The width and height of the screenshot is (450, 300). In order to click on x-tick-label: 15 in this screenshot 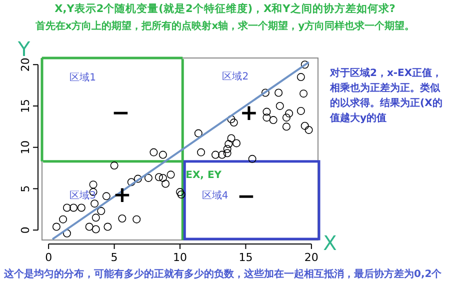, I will do `click(245, 257)`.